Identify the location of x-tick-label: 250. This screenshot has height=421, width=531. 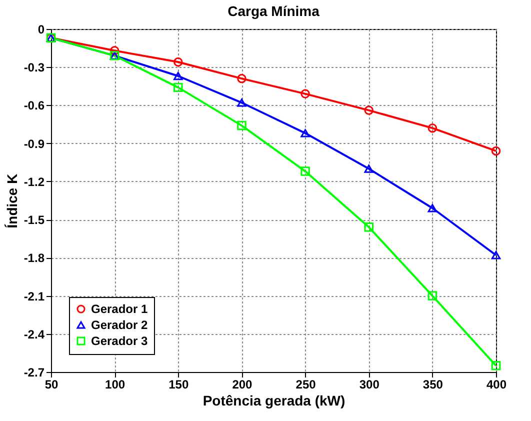
(306, 385).